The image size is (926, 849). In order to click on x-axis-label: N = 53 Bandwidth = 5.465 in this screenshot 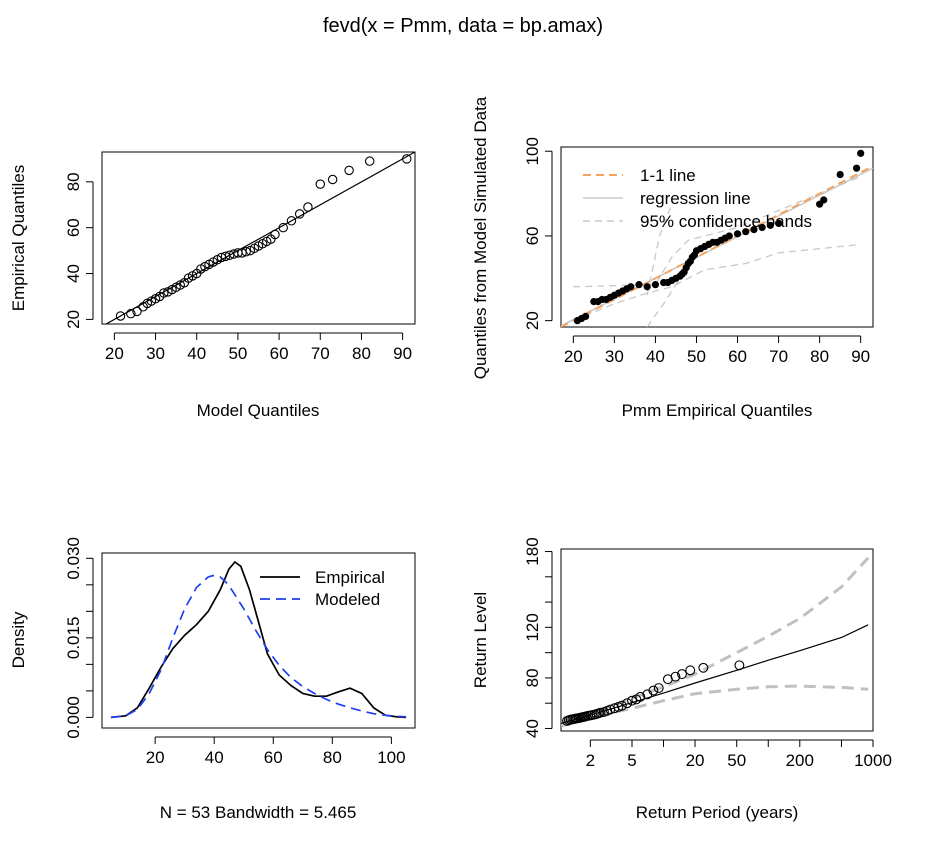, I will do `click(258, 812)`.